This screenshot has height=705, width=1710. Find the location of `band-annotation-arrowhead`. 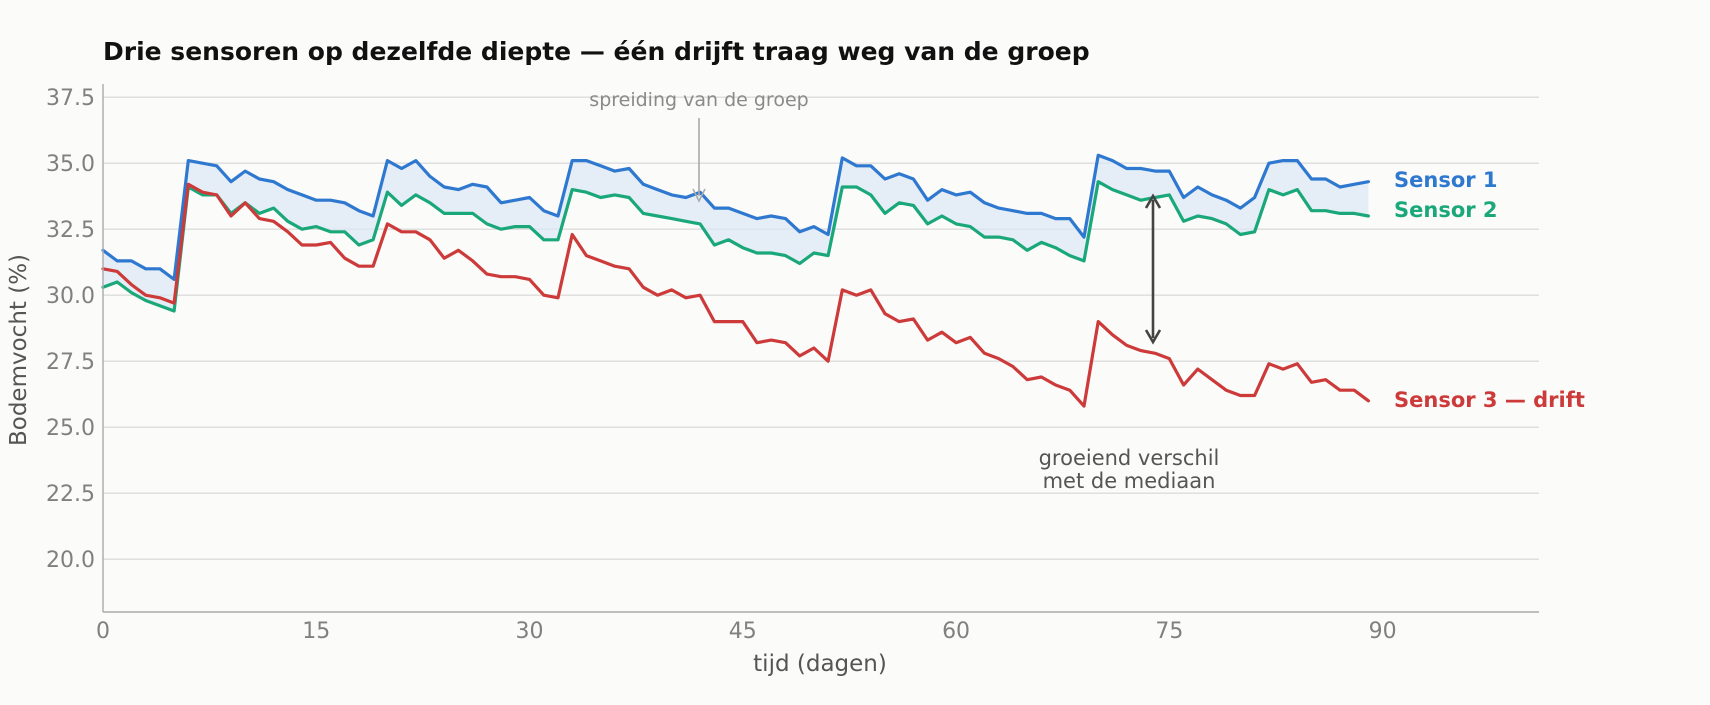

band-annotation-arrowhead is located at coordinates (699, 195).